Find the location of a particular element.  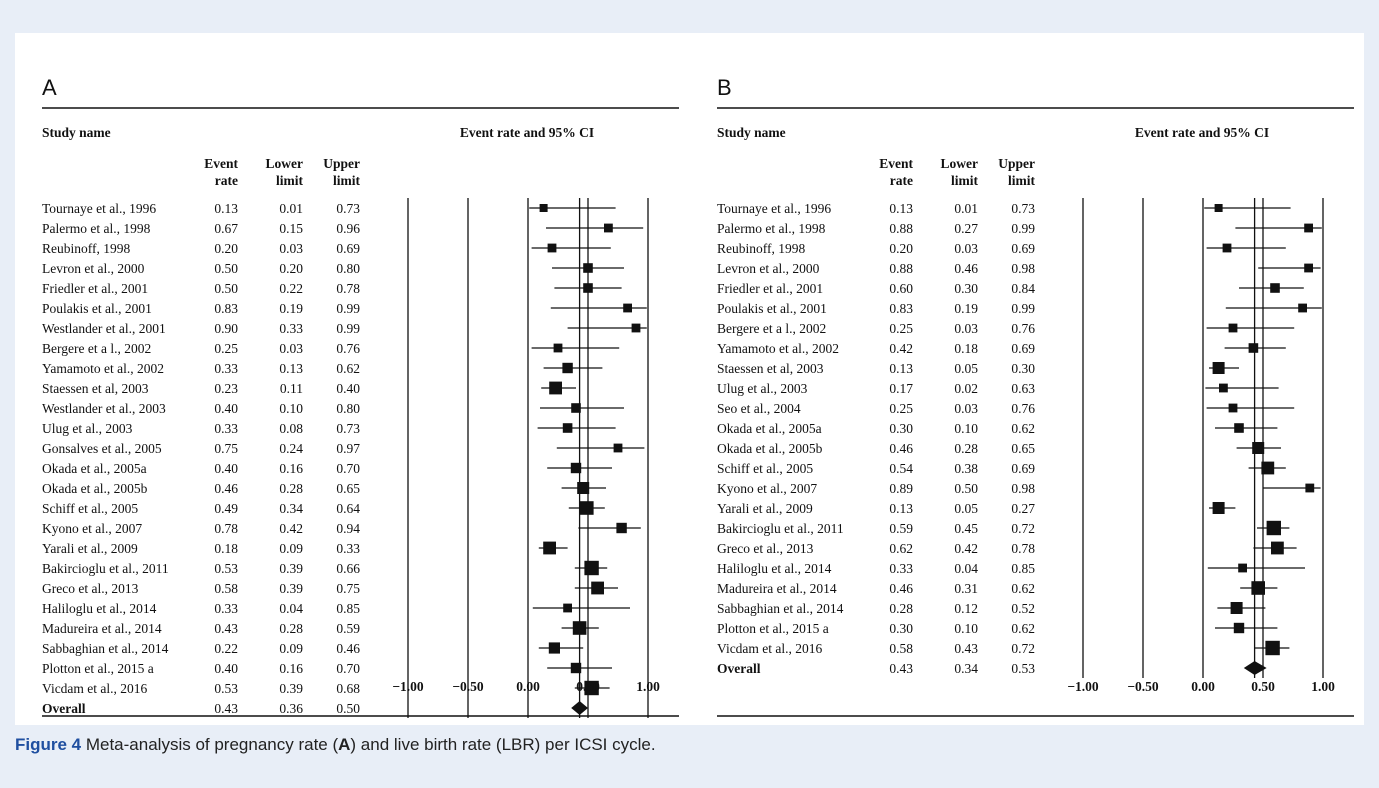

study-name: Westlander et al., 2001 is located at coordinates (104, 328).